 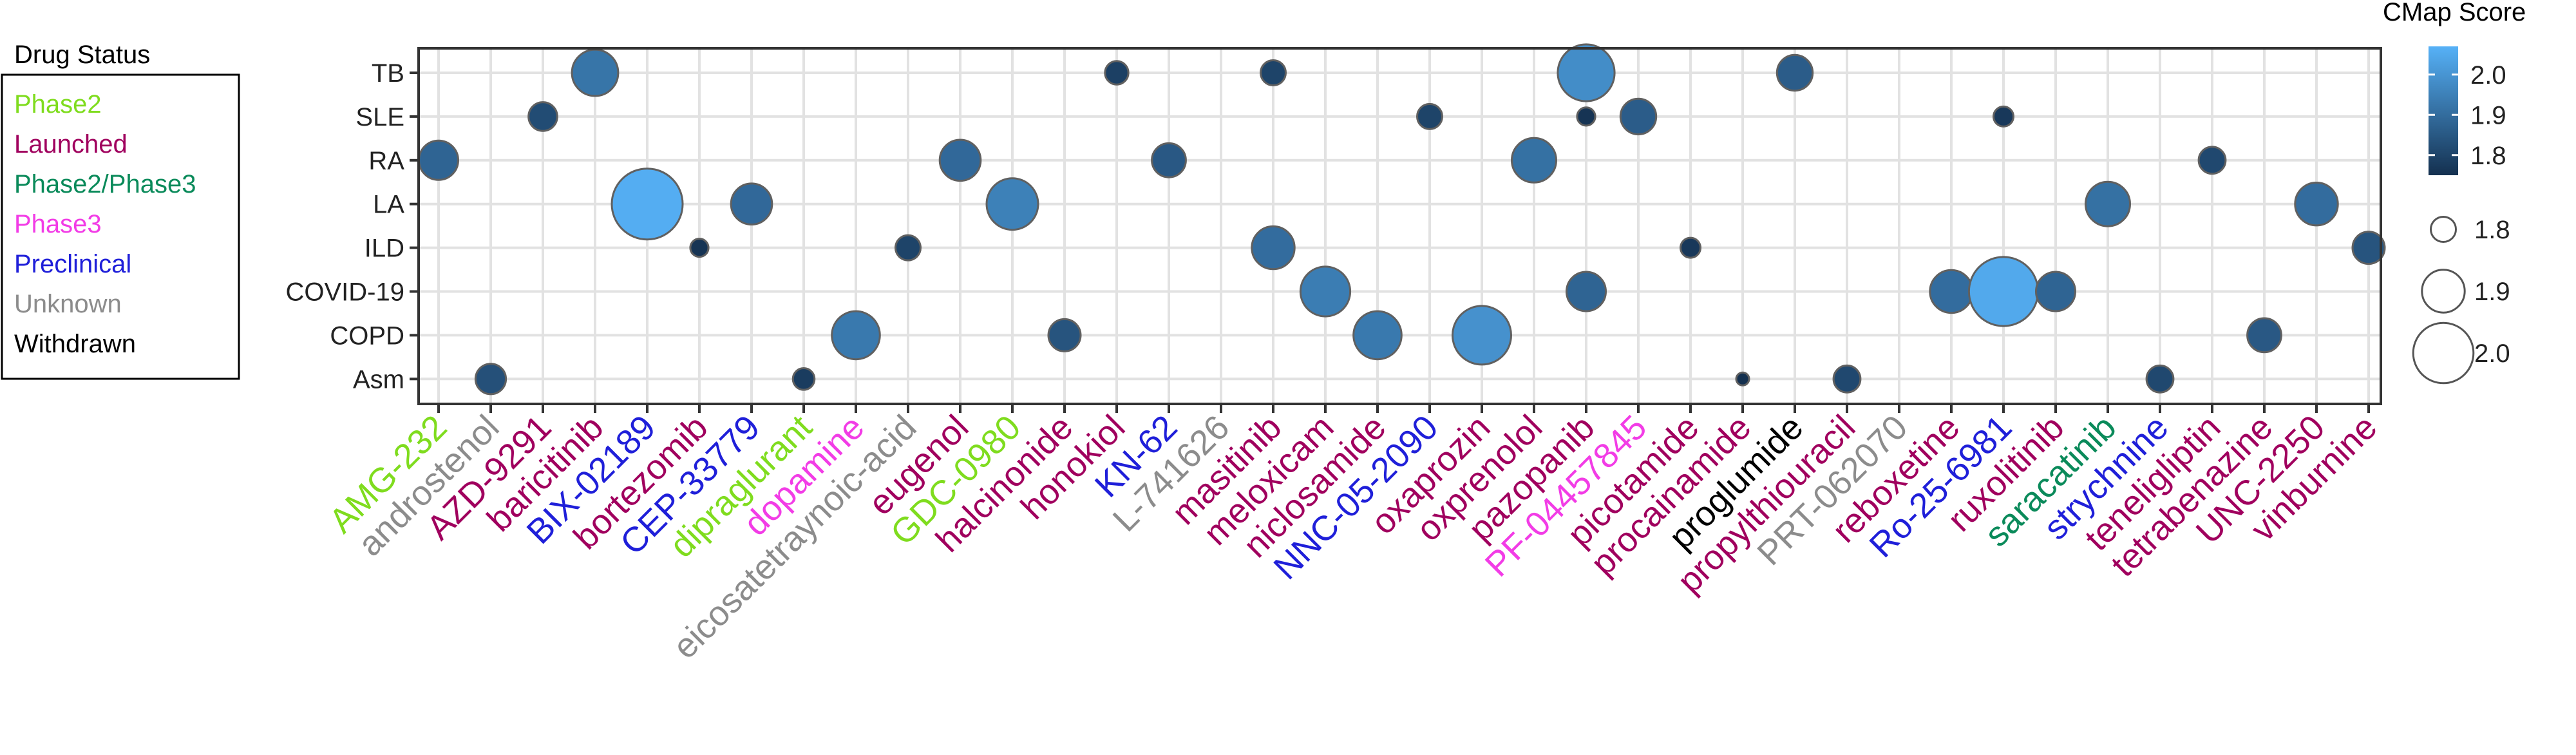 I want to click on color-bar, so click(x=2443, y=110).